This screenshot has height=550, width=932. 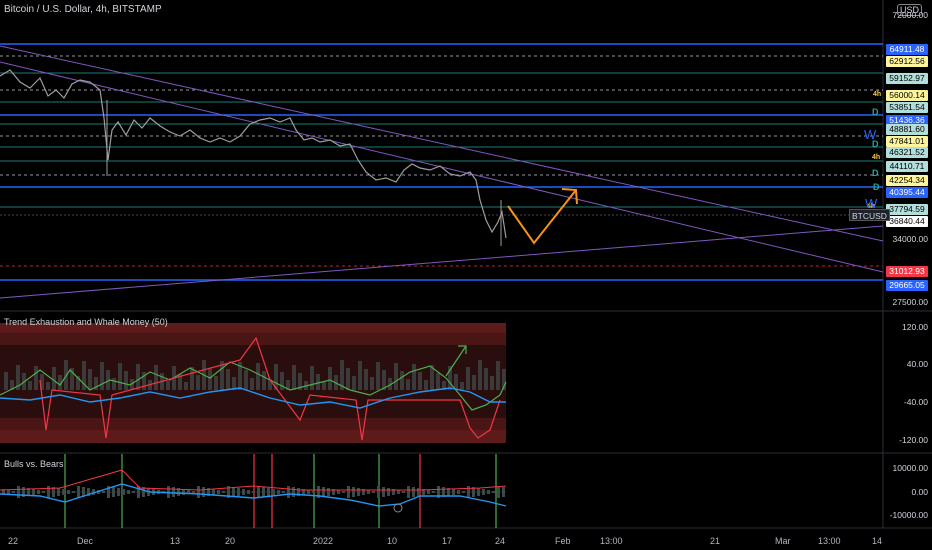 What do you see at coordinates (34, 464) in the screenshot?
I see `indicator-title-bulls-bears: Bulls vs. Bears` at bounding box center [34, 464].